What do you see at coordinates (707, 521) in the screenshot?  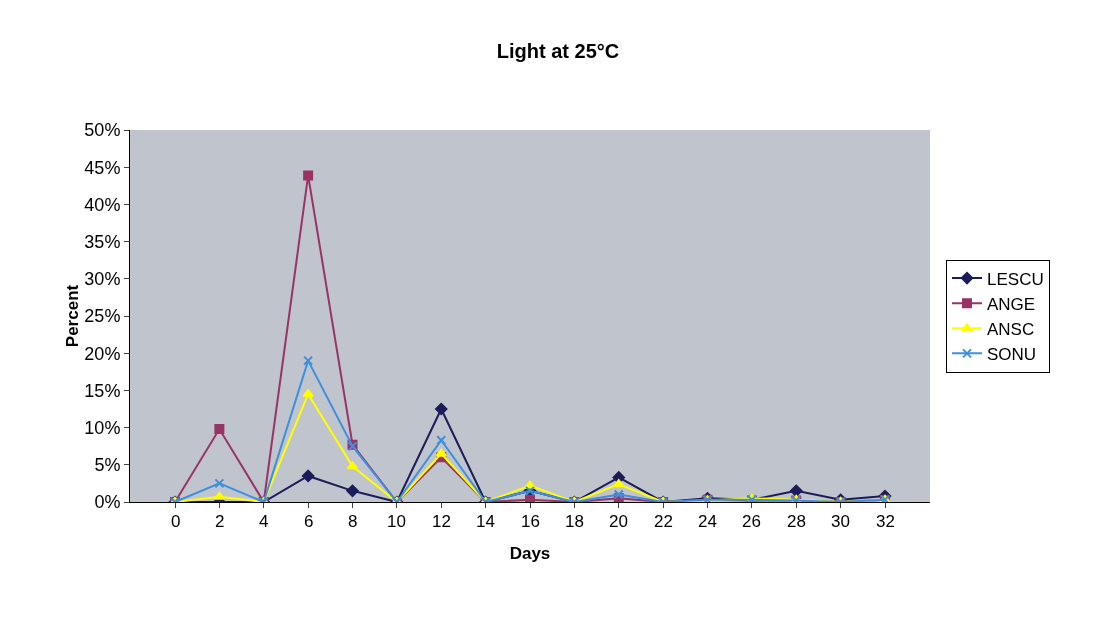 I see `x-tick-label: 24` at bounding box center [707, 521].